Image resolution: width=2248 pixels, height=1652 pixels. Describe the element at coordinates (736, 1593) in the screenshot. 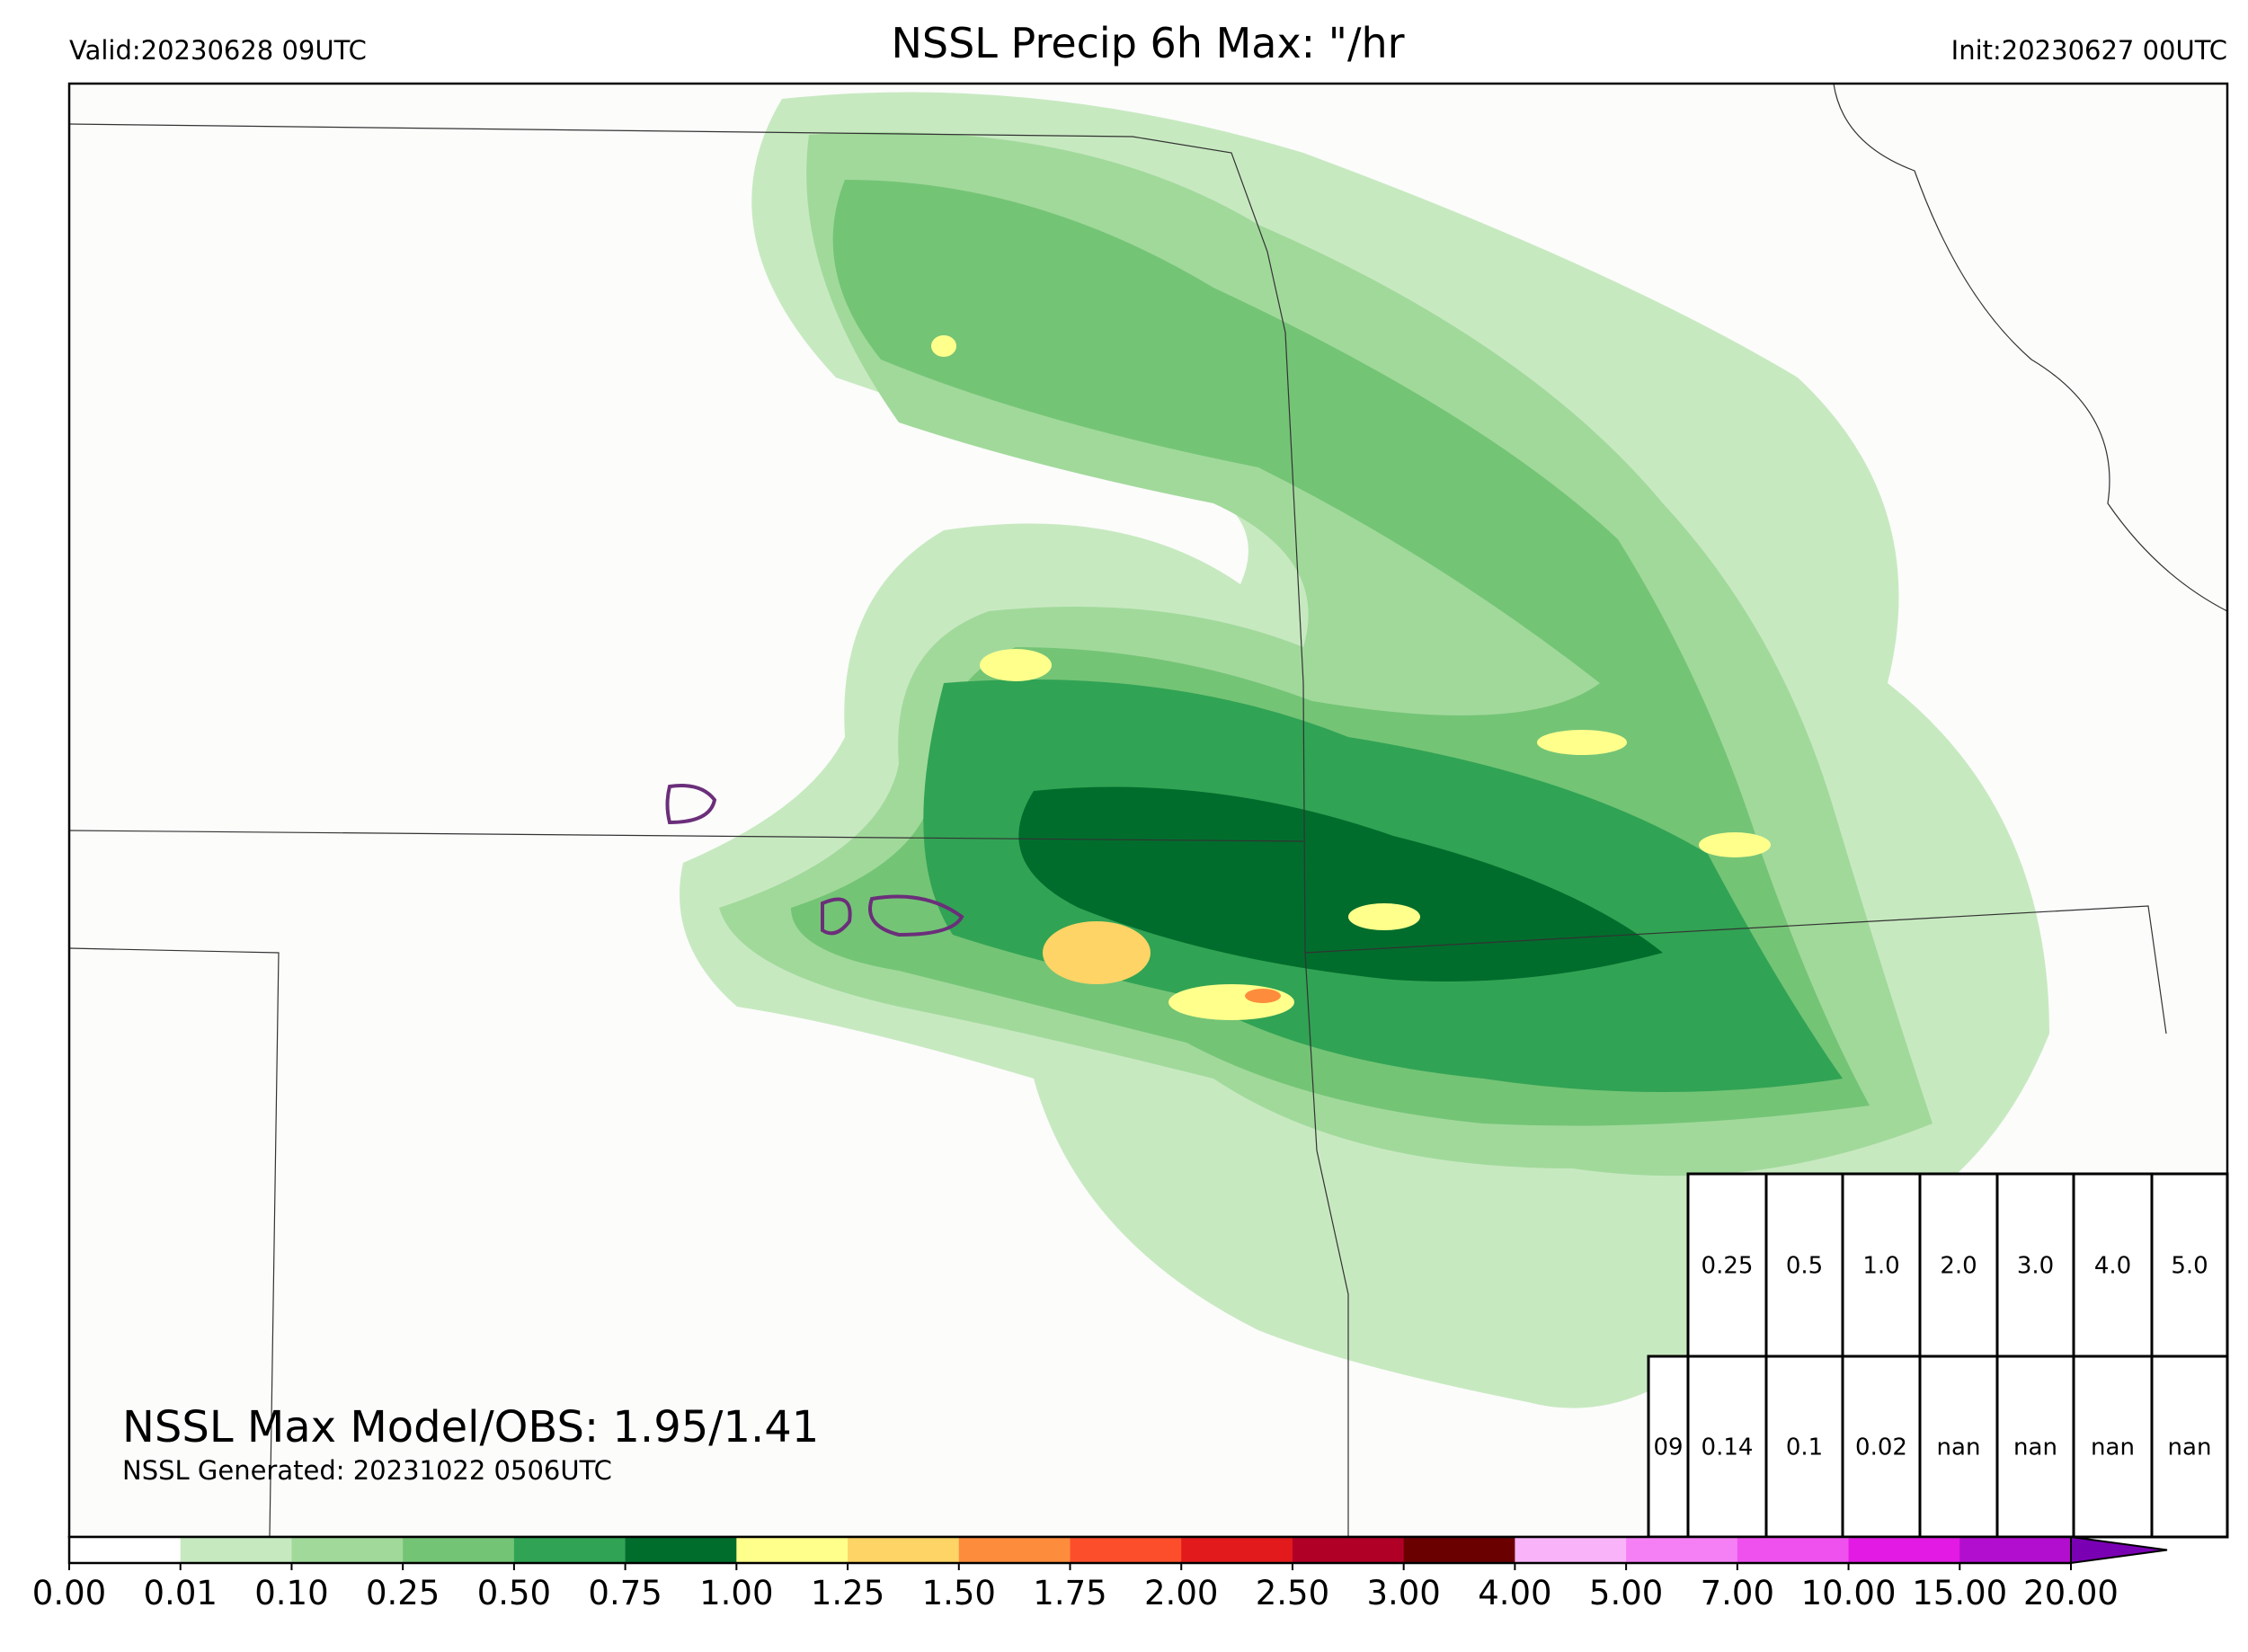

I see `colorbar-label: 1.00` at that location.